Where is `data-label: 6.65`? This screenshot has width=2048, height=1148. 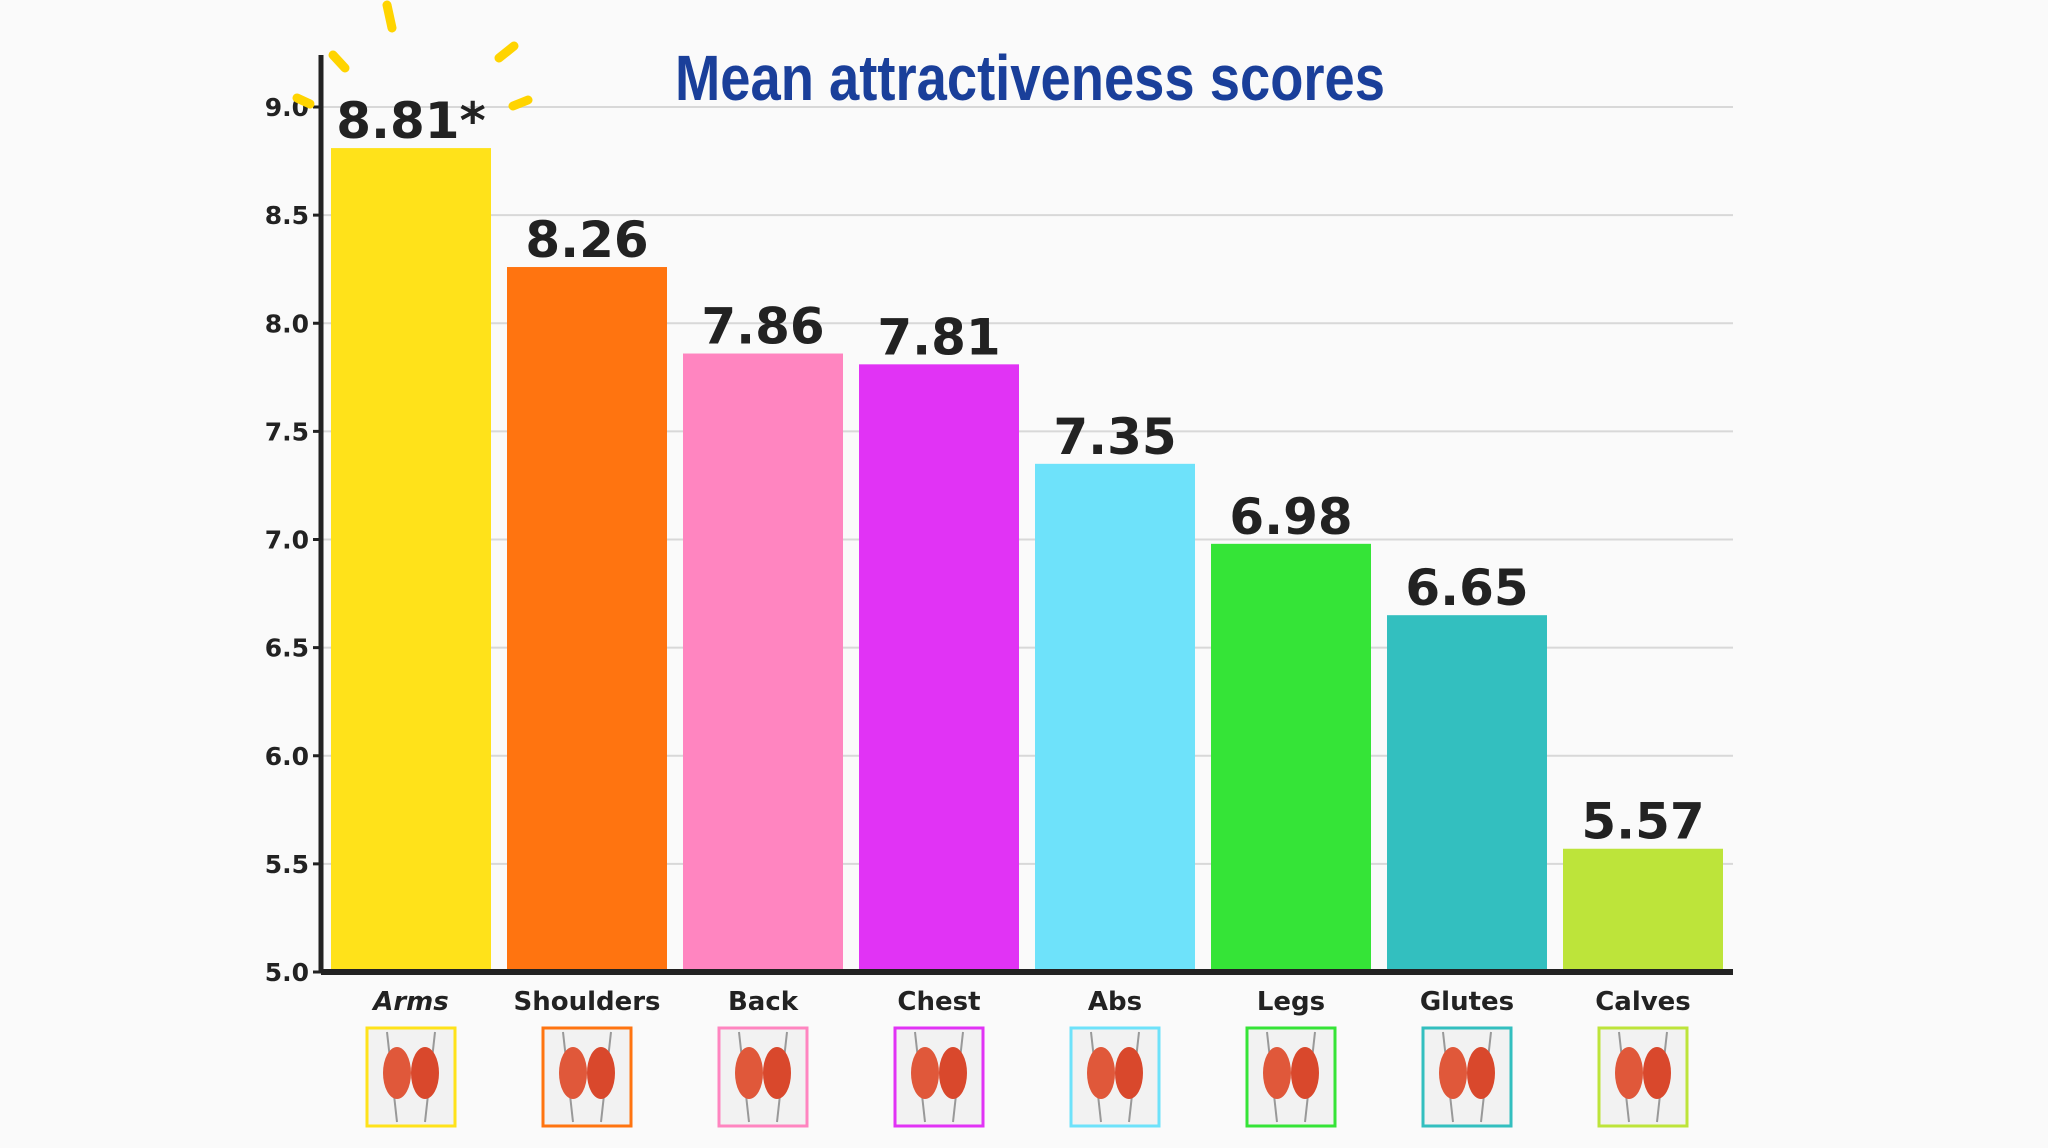
data-label: 6.65 is located at coordinates (1466, 588).